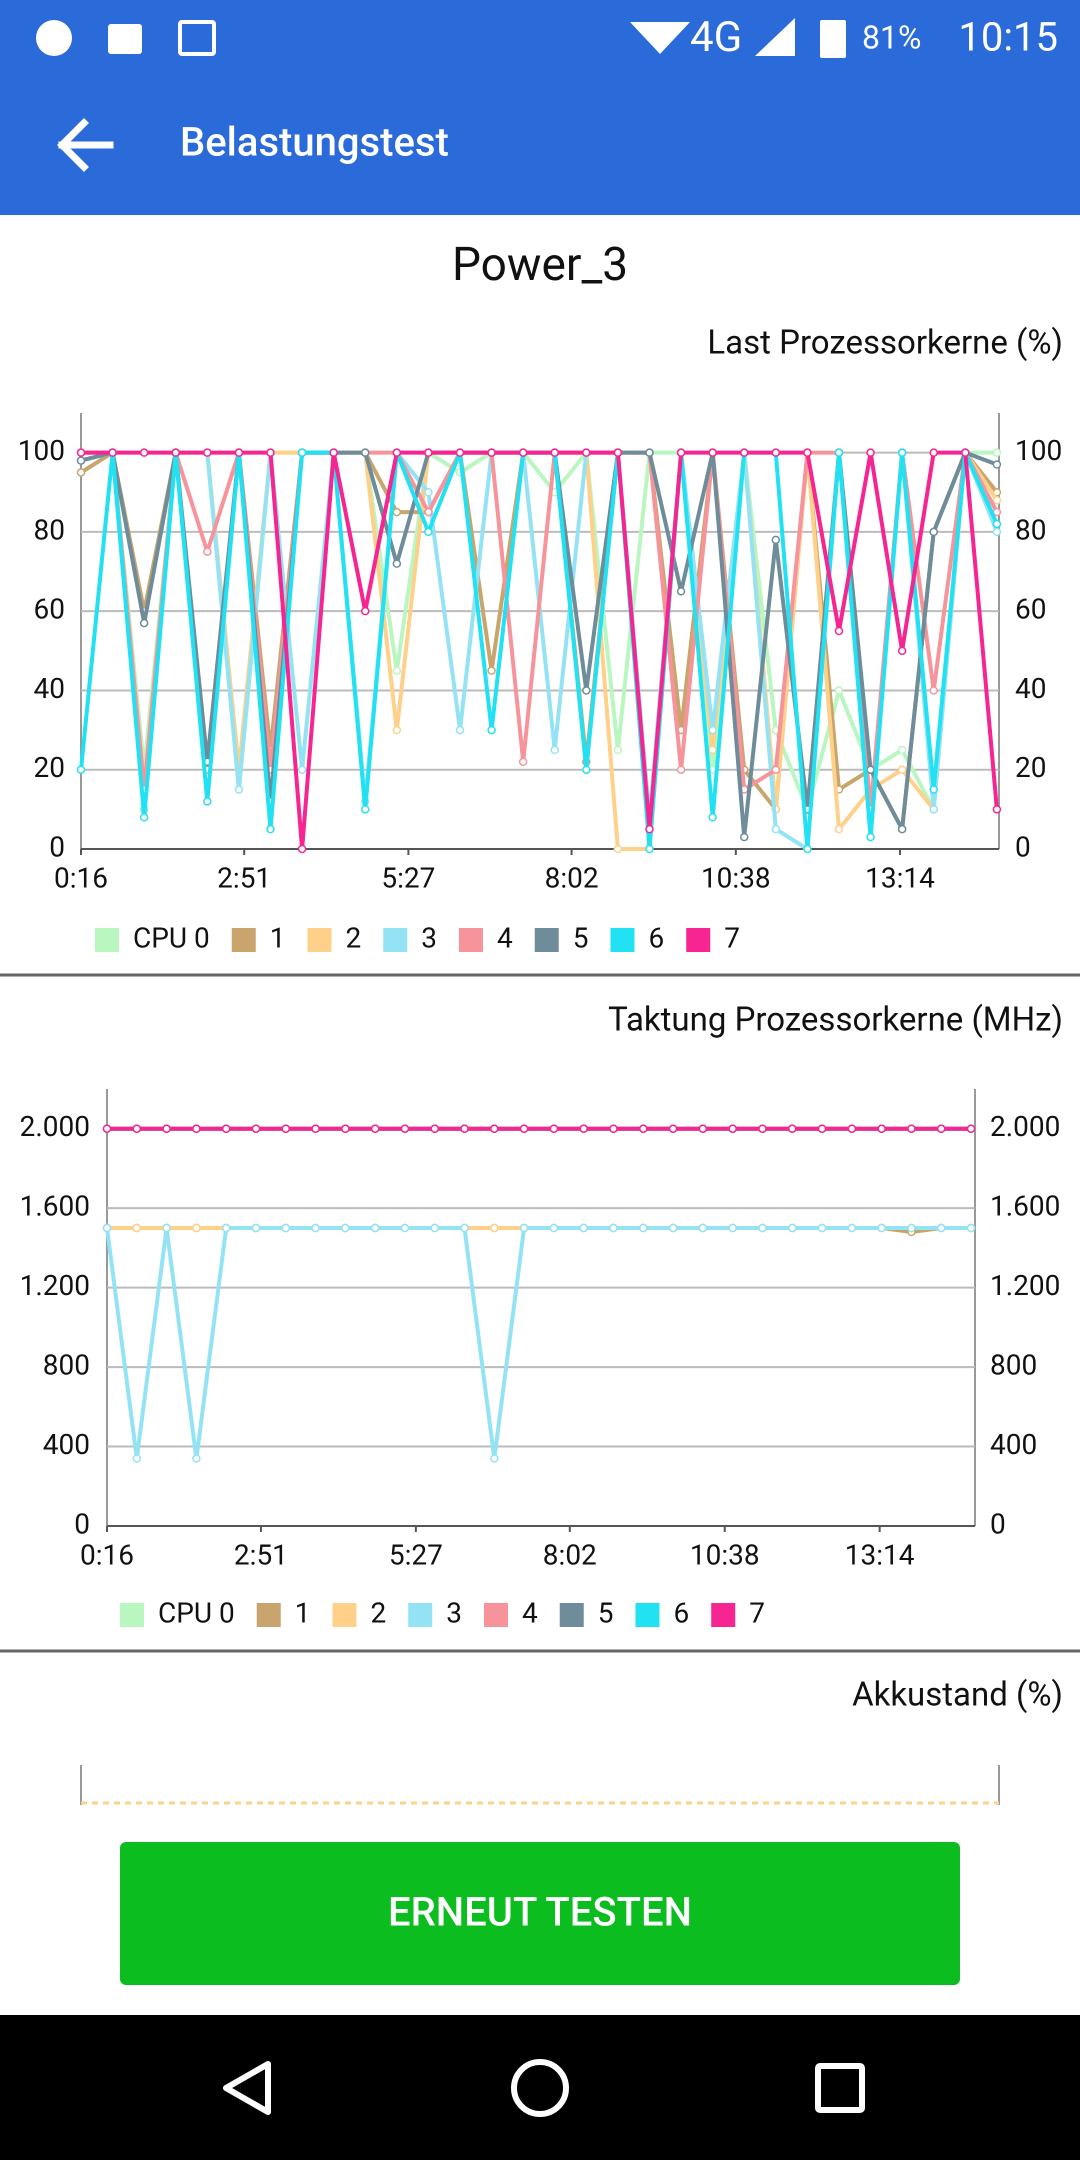  I want to click on y-tick-label-right: 40, so click(1030, 688).